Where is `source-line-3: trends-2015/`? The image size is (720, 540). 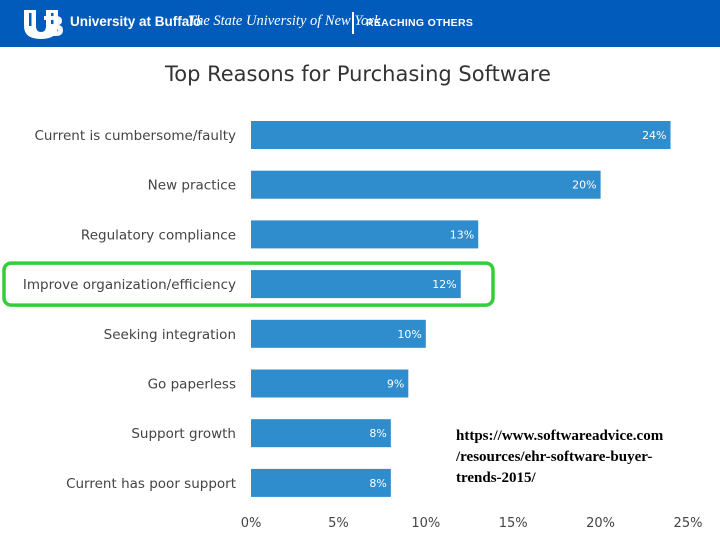
source-line-3: trends-2015/ is located at coordinates (496, 478).